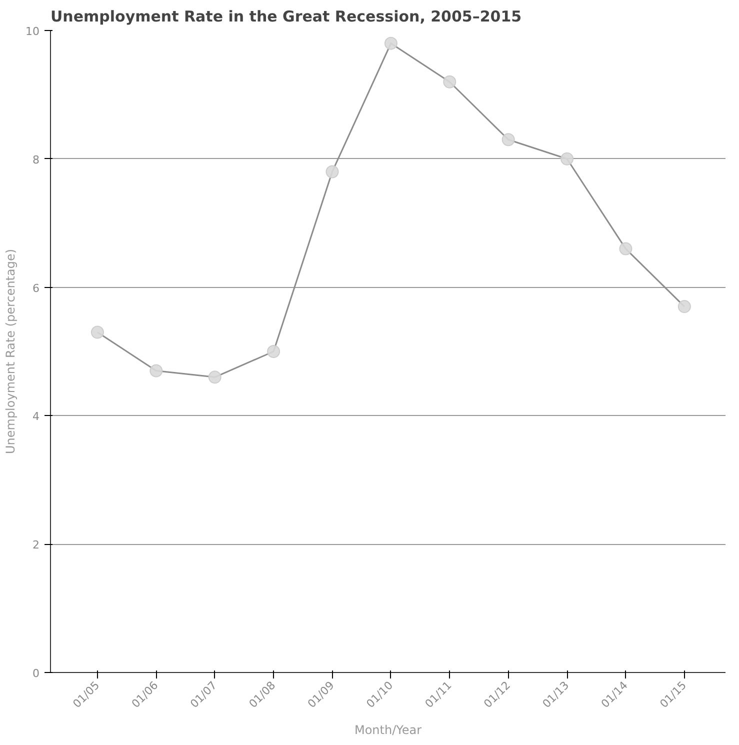 The image size is (739, 745). What do you see at coordinates (11, 351) in the screenshot?
I see `y-axis-title: Unemployment Rate (percentage)` at bounding box center [11, 351].